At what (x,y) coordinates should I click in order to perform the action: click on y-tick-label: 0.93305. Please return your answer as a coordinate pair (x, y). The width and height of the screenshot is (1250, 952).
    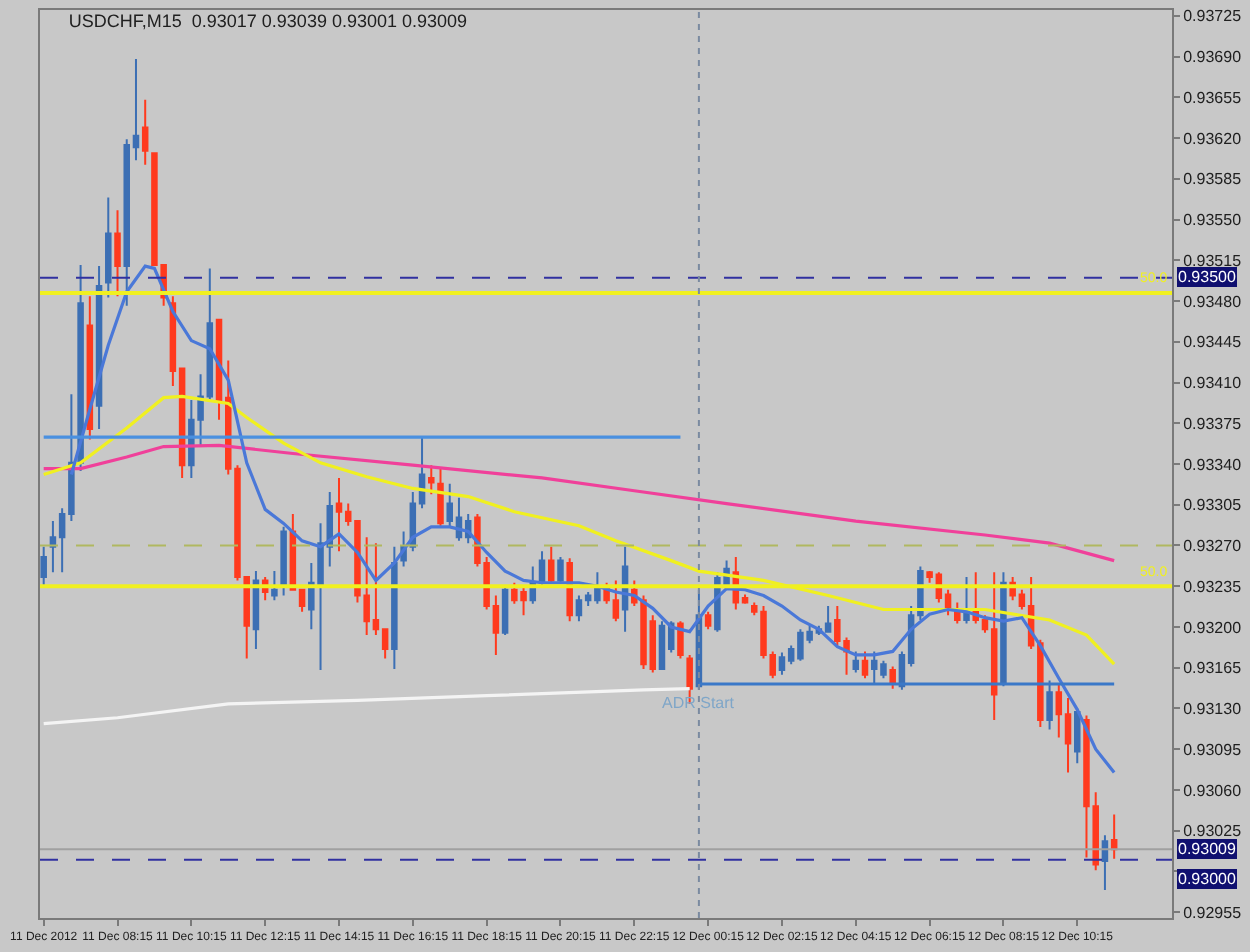
    Looking at the image, I should click on (1213, 505).